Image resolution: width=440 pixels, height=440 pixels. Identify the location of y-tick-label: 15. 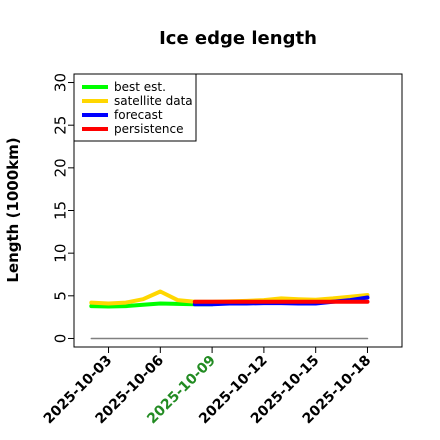
(60, 210).